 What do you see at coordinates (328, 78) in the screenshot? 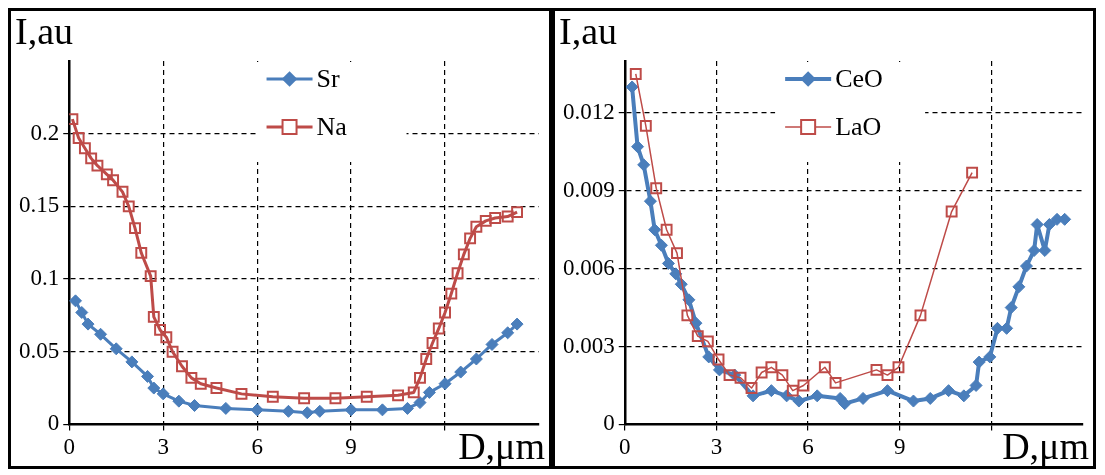
I see `legend-label: Sr` at bounding box center [328, 78].